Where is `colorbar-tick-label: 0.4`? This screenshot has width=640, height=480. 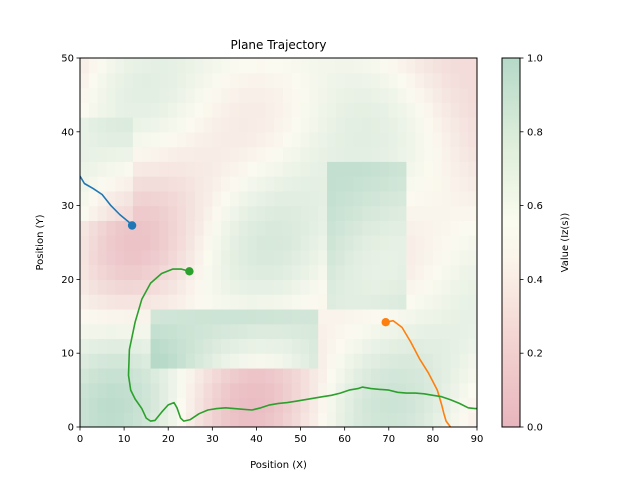 colorbar-tick-label: 0.4 is located at coordinates (535, 280).